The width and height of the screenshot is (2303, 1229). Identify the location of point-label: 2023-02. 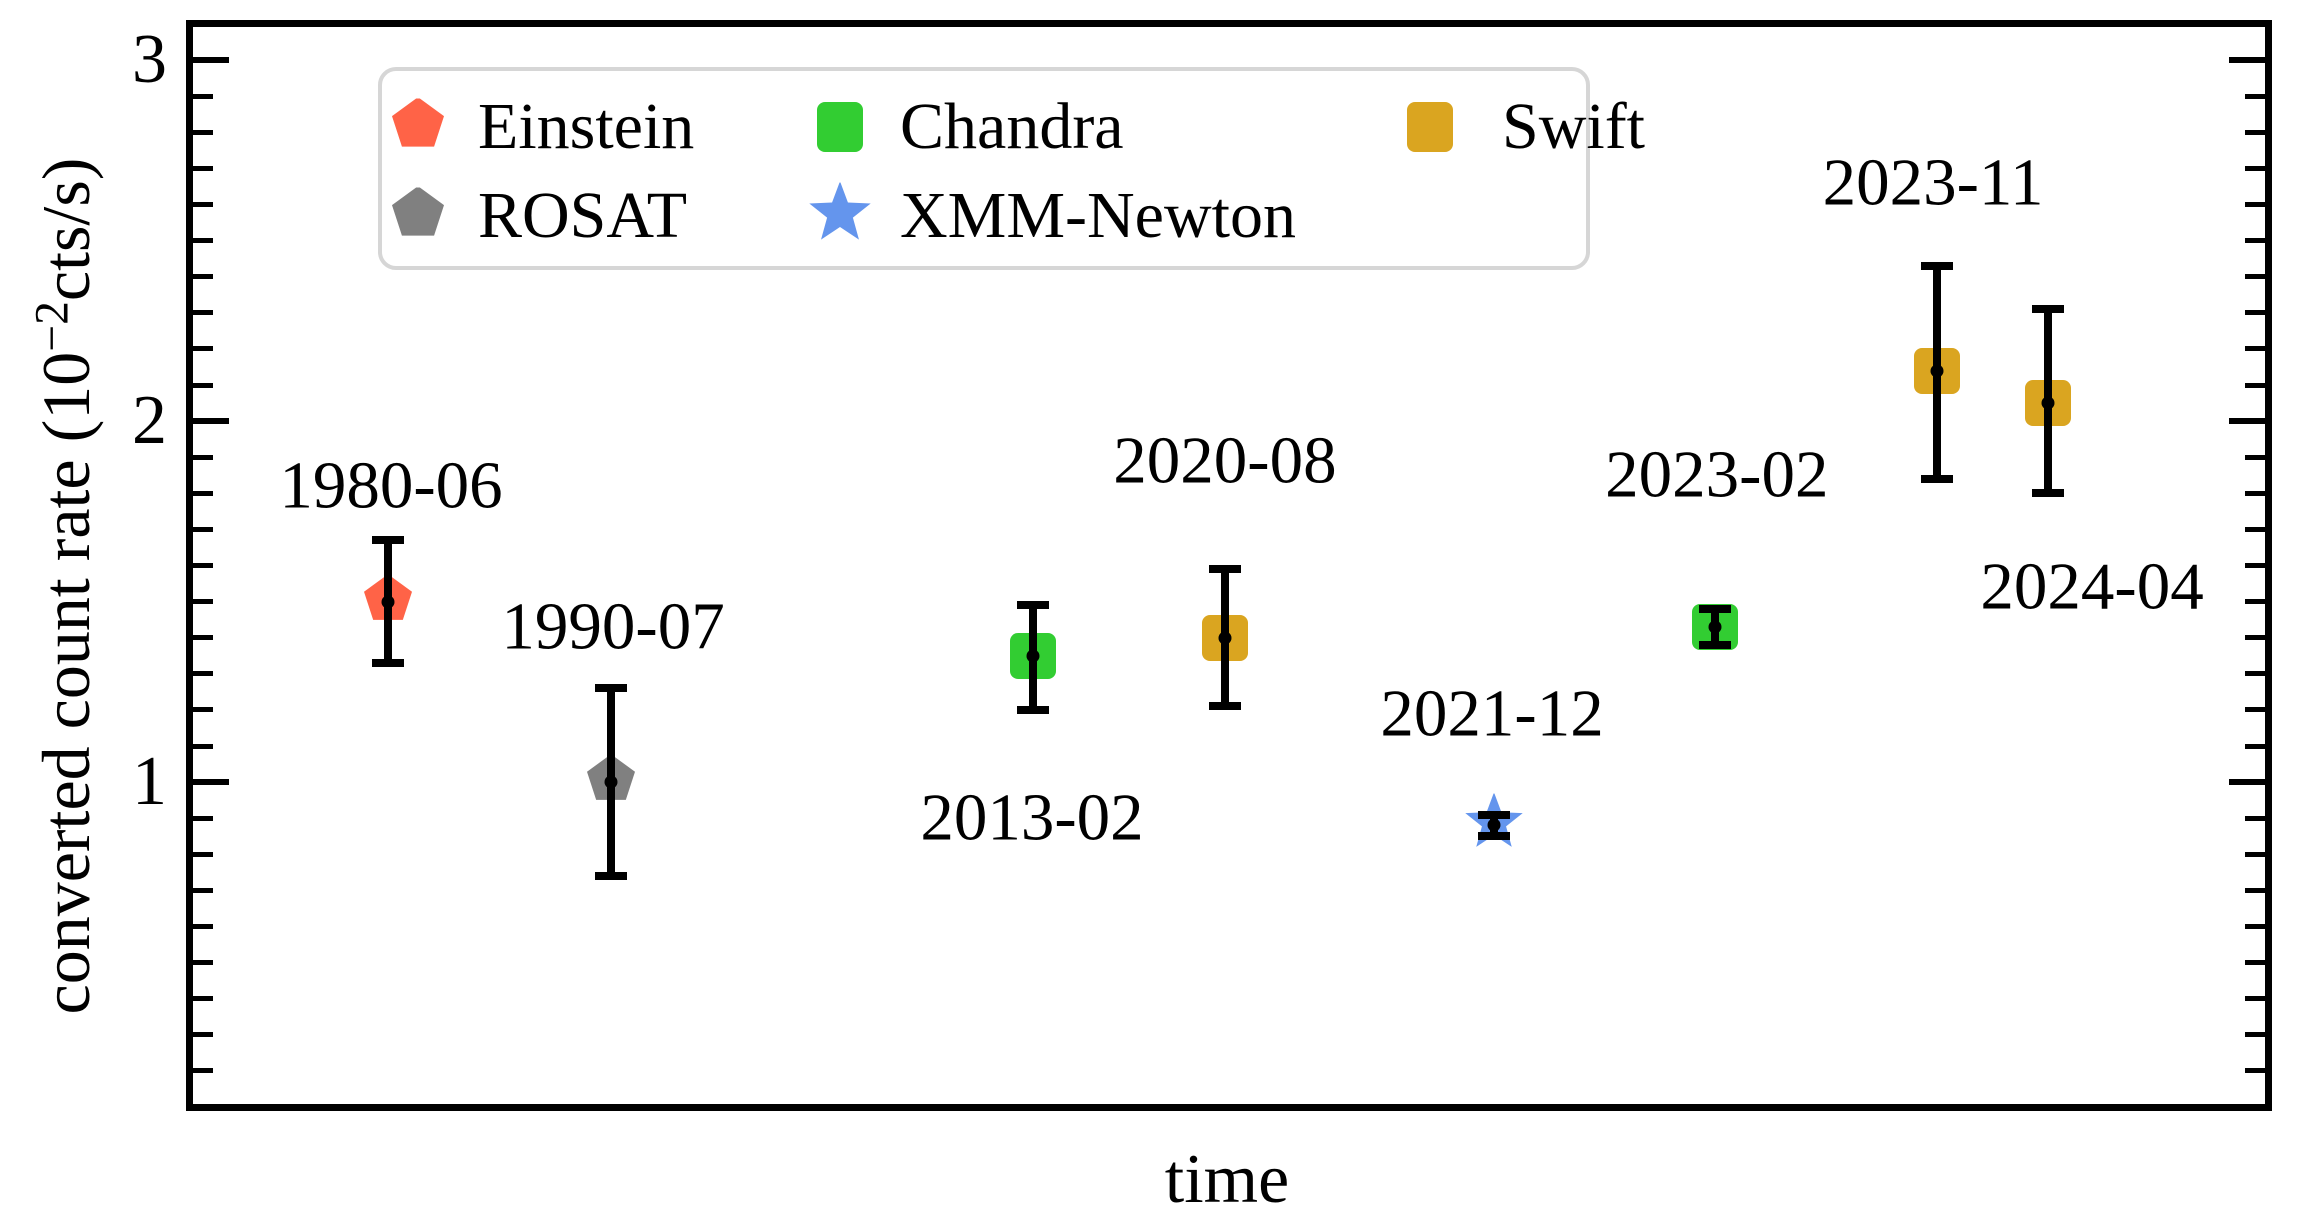
(1717, 474).